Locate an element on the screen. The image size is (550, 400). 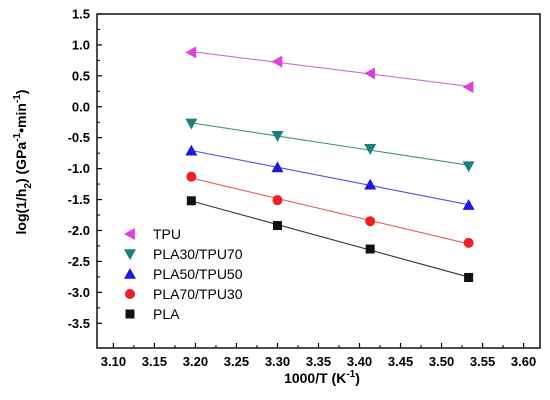
y-tick-label: -3.0 is located at coordinates (79, 292).